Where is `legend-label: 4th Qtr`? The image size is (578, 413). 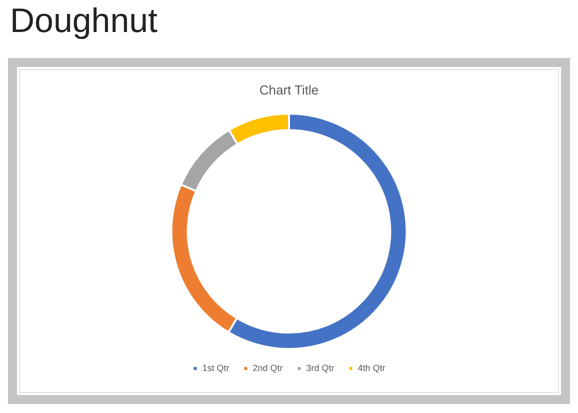 legend-label: 4th Qtr is located at coordinates (372, 367).